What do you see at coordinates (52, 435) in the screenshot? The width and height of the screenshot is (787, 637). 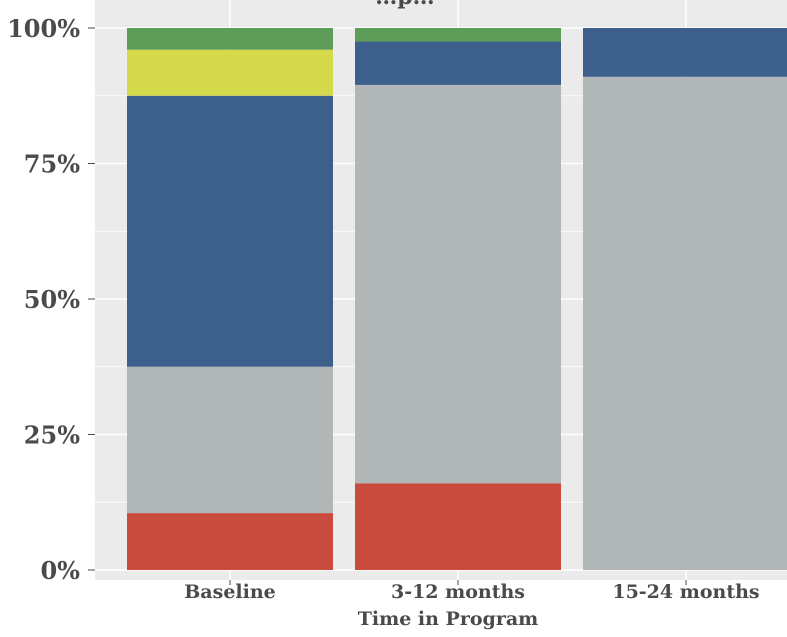 I see `y-tick-label: 25%` at bounding box center [52, 435].